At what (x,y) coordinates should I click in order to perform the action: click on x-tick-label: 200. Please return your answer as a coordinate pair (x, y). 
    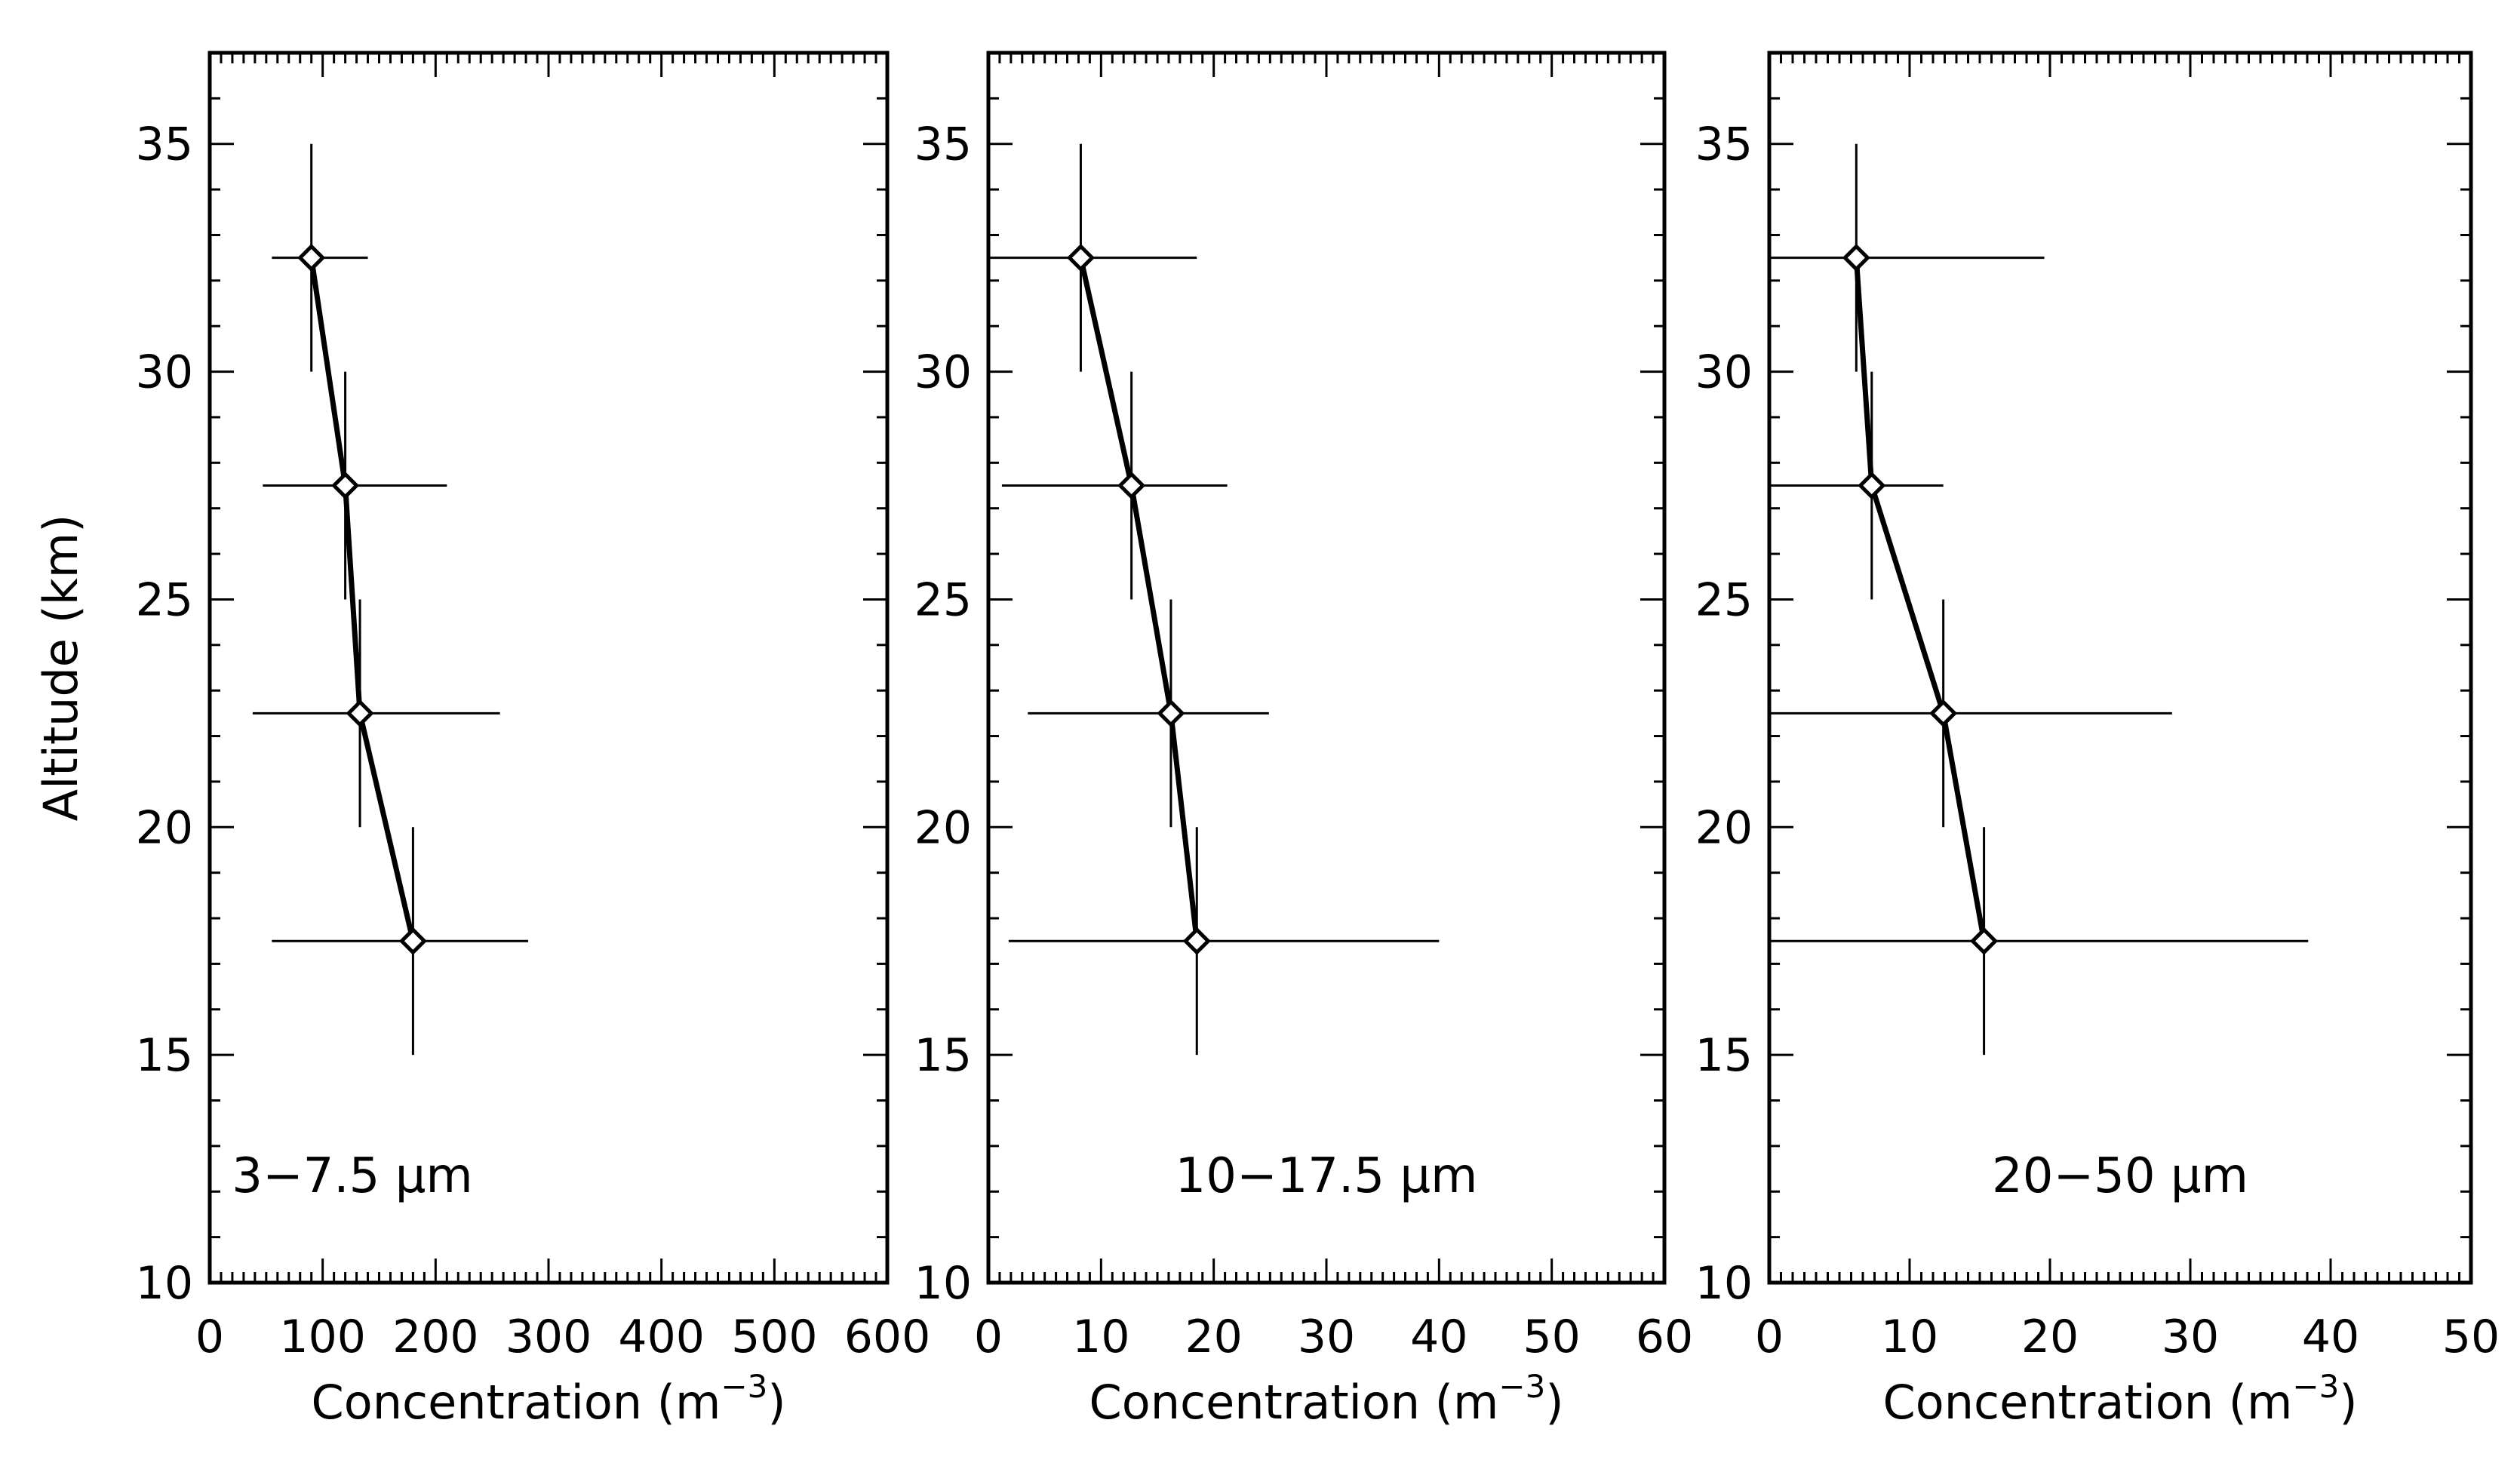
    Looking at the image, I should click on (435, 1337).